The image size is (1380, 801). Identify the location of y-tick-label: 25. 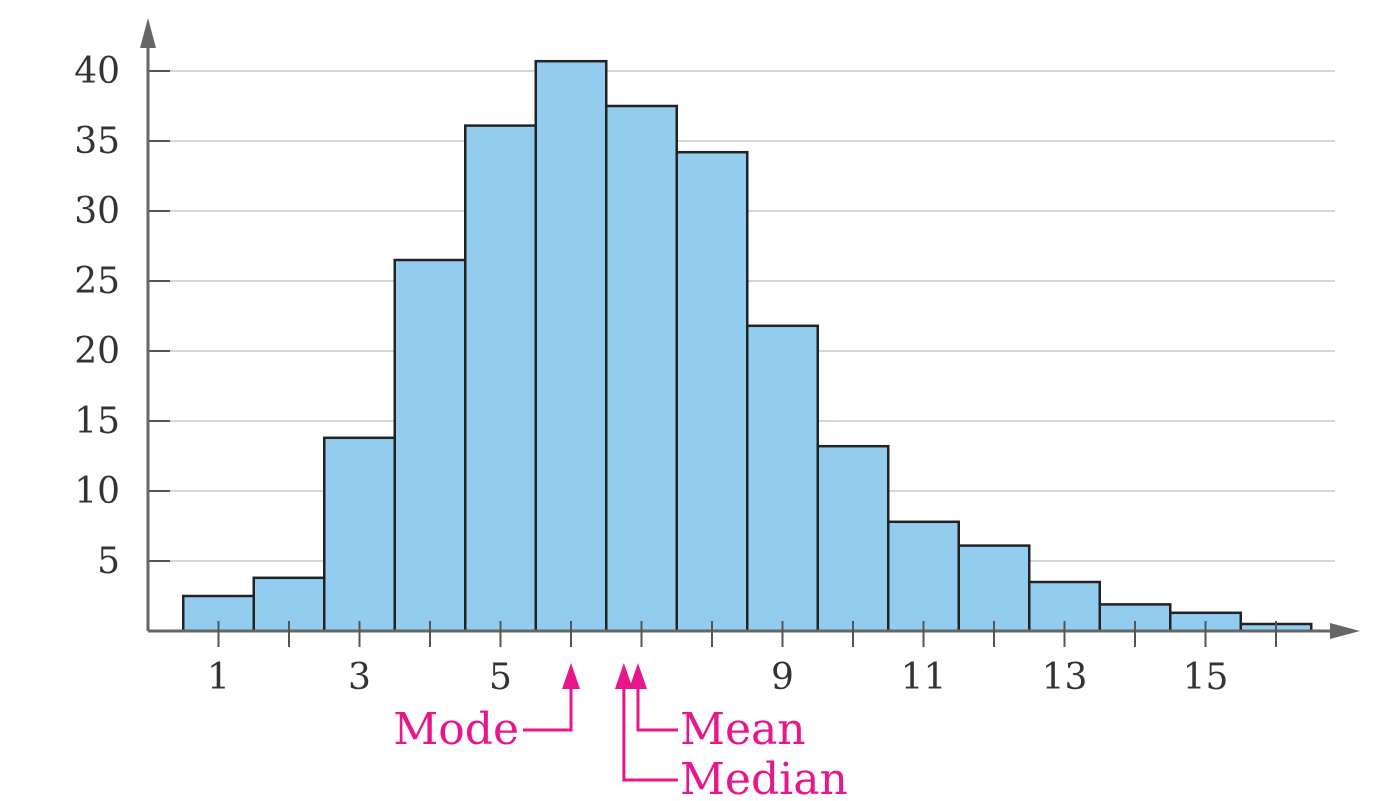
(97, 281).